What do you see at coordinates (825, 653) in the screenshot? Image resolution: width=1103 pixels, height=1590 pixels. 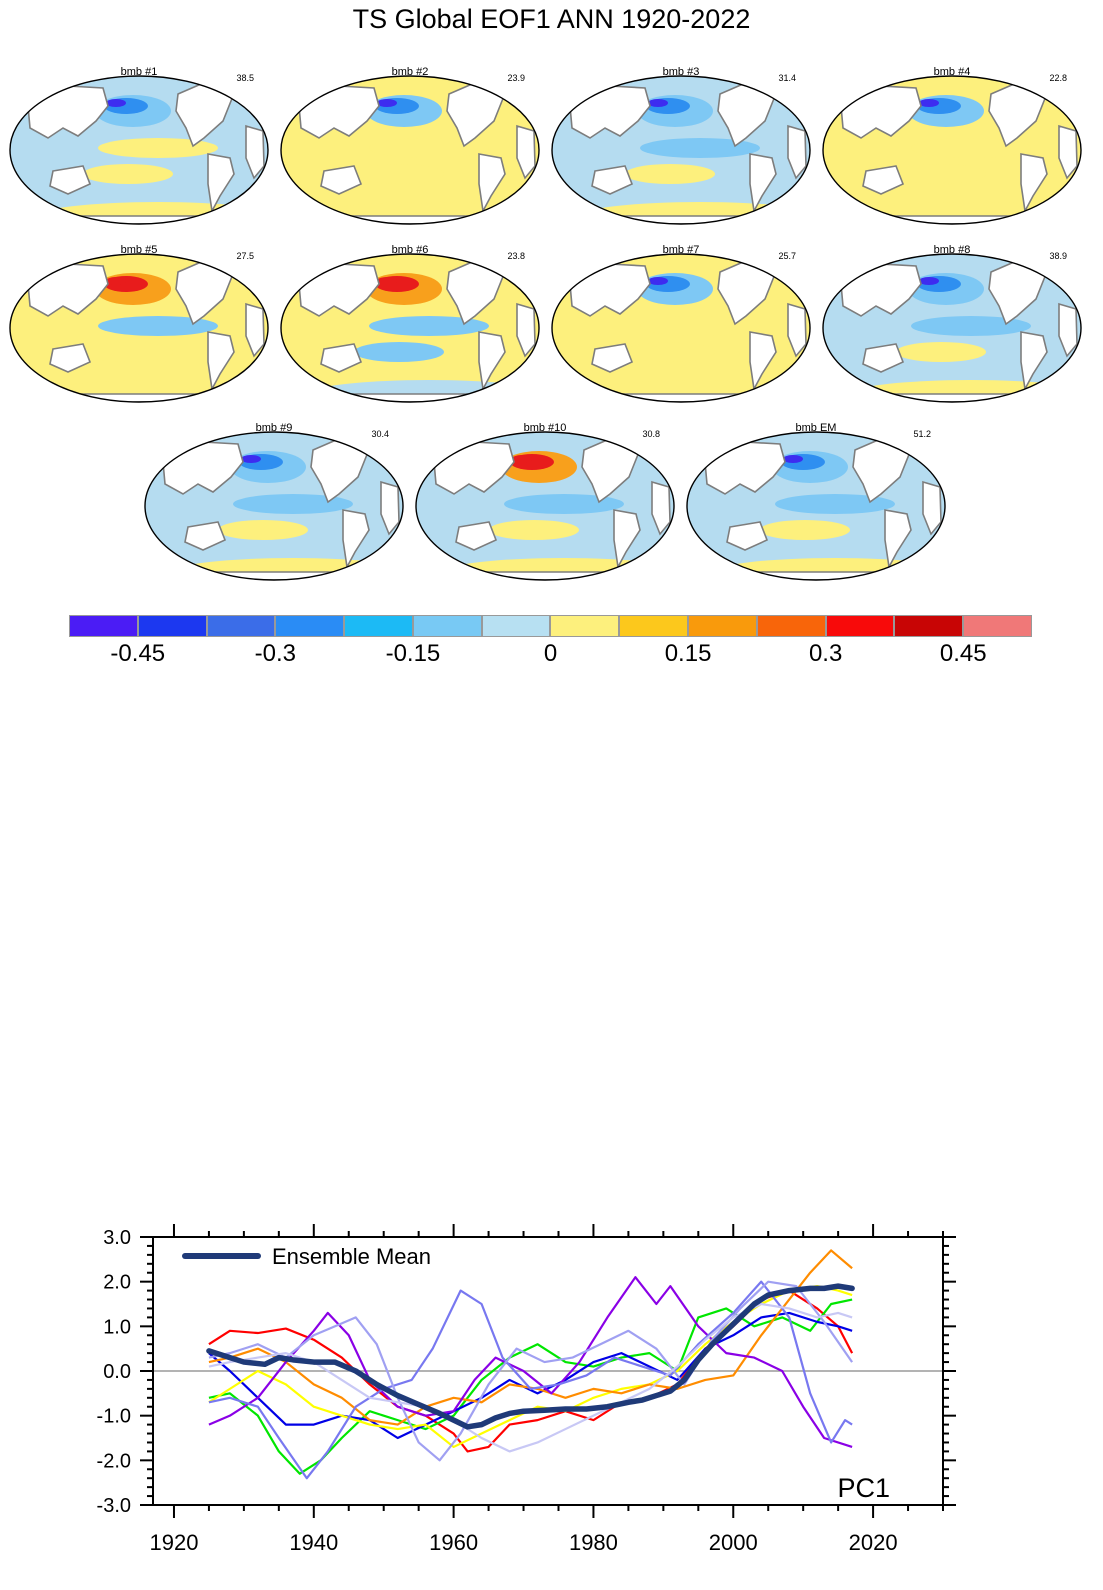 I see `colorbar-tick-label: 0.3` at bounding box center [825, 653].